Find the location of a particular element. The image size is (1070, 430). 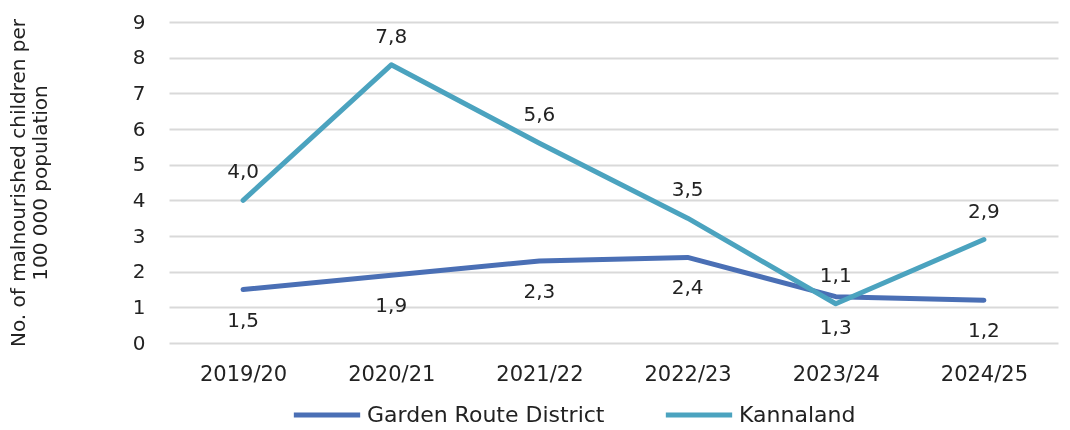

y-tick-label: 8 is located at coordinates (139, 57).